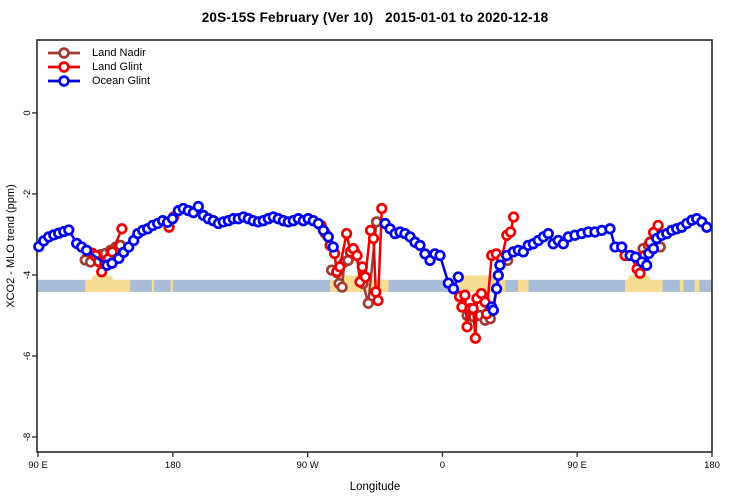 This screenshot has width=750, height=500. I want to click on y-axis-title: XCO2 - MLO trend (ppm), so click(11, 246).